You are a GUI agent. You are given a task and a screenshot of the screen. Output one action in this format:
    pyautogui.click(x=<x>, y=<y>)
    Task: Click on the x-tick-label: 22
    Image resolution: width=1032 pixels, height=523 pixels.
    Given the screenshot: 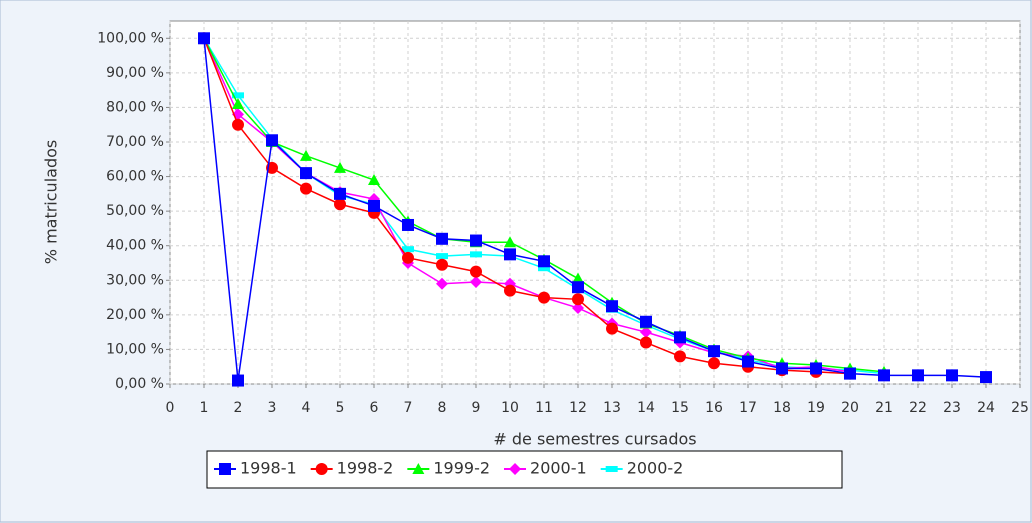 What is the action you would take?
    pyautogui.click(x=918, y=408)
    